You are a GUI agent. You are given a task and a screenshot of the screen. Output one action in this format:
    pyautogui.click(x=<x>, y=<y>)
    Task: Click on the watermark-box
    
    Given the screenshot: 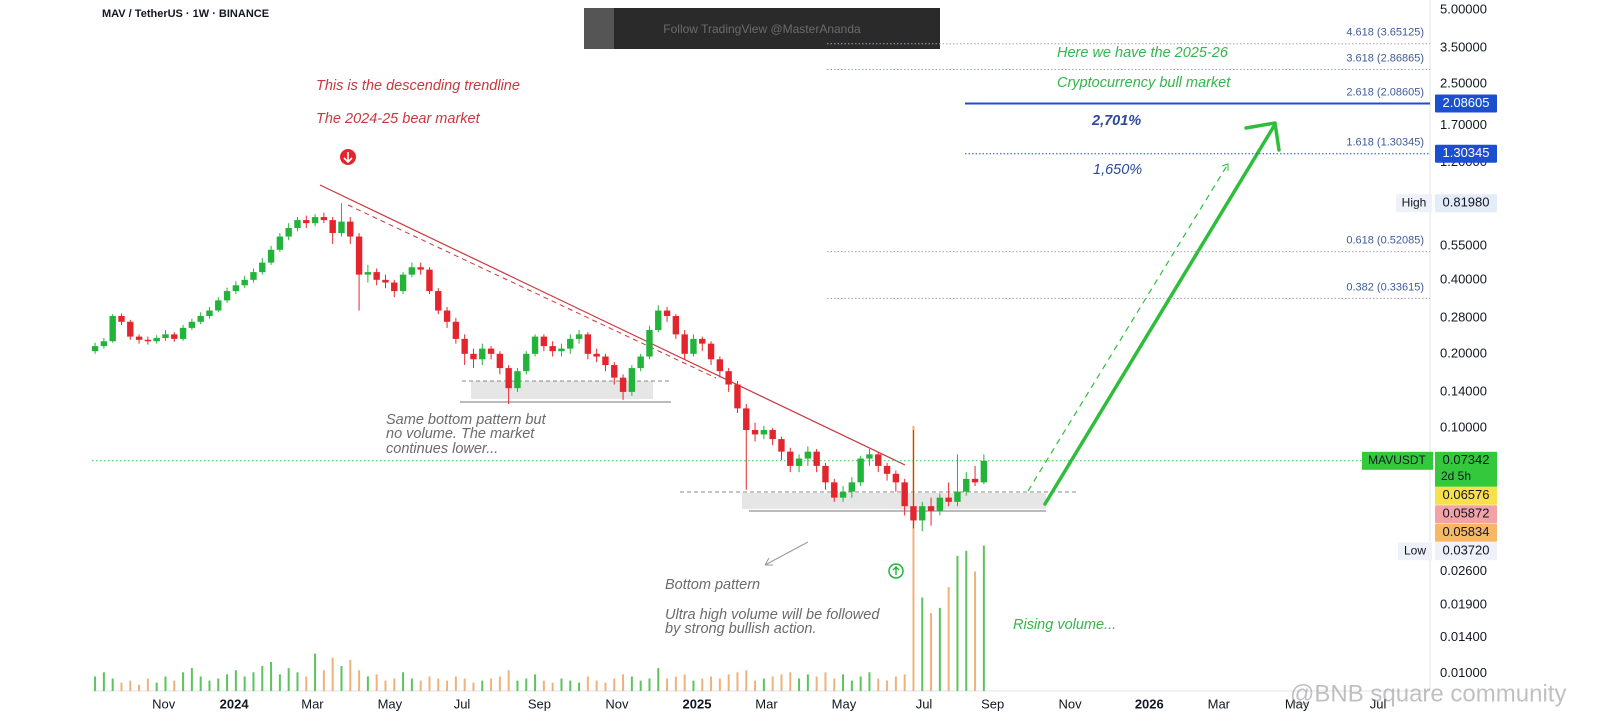 What is the action you would take?
    pyautogui.click(x=762, y=28)
    